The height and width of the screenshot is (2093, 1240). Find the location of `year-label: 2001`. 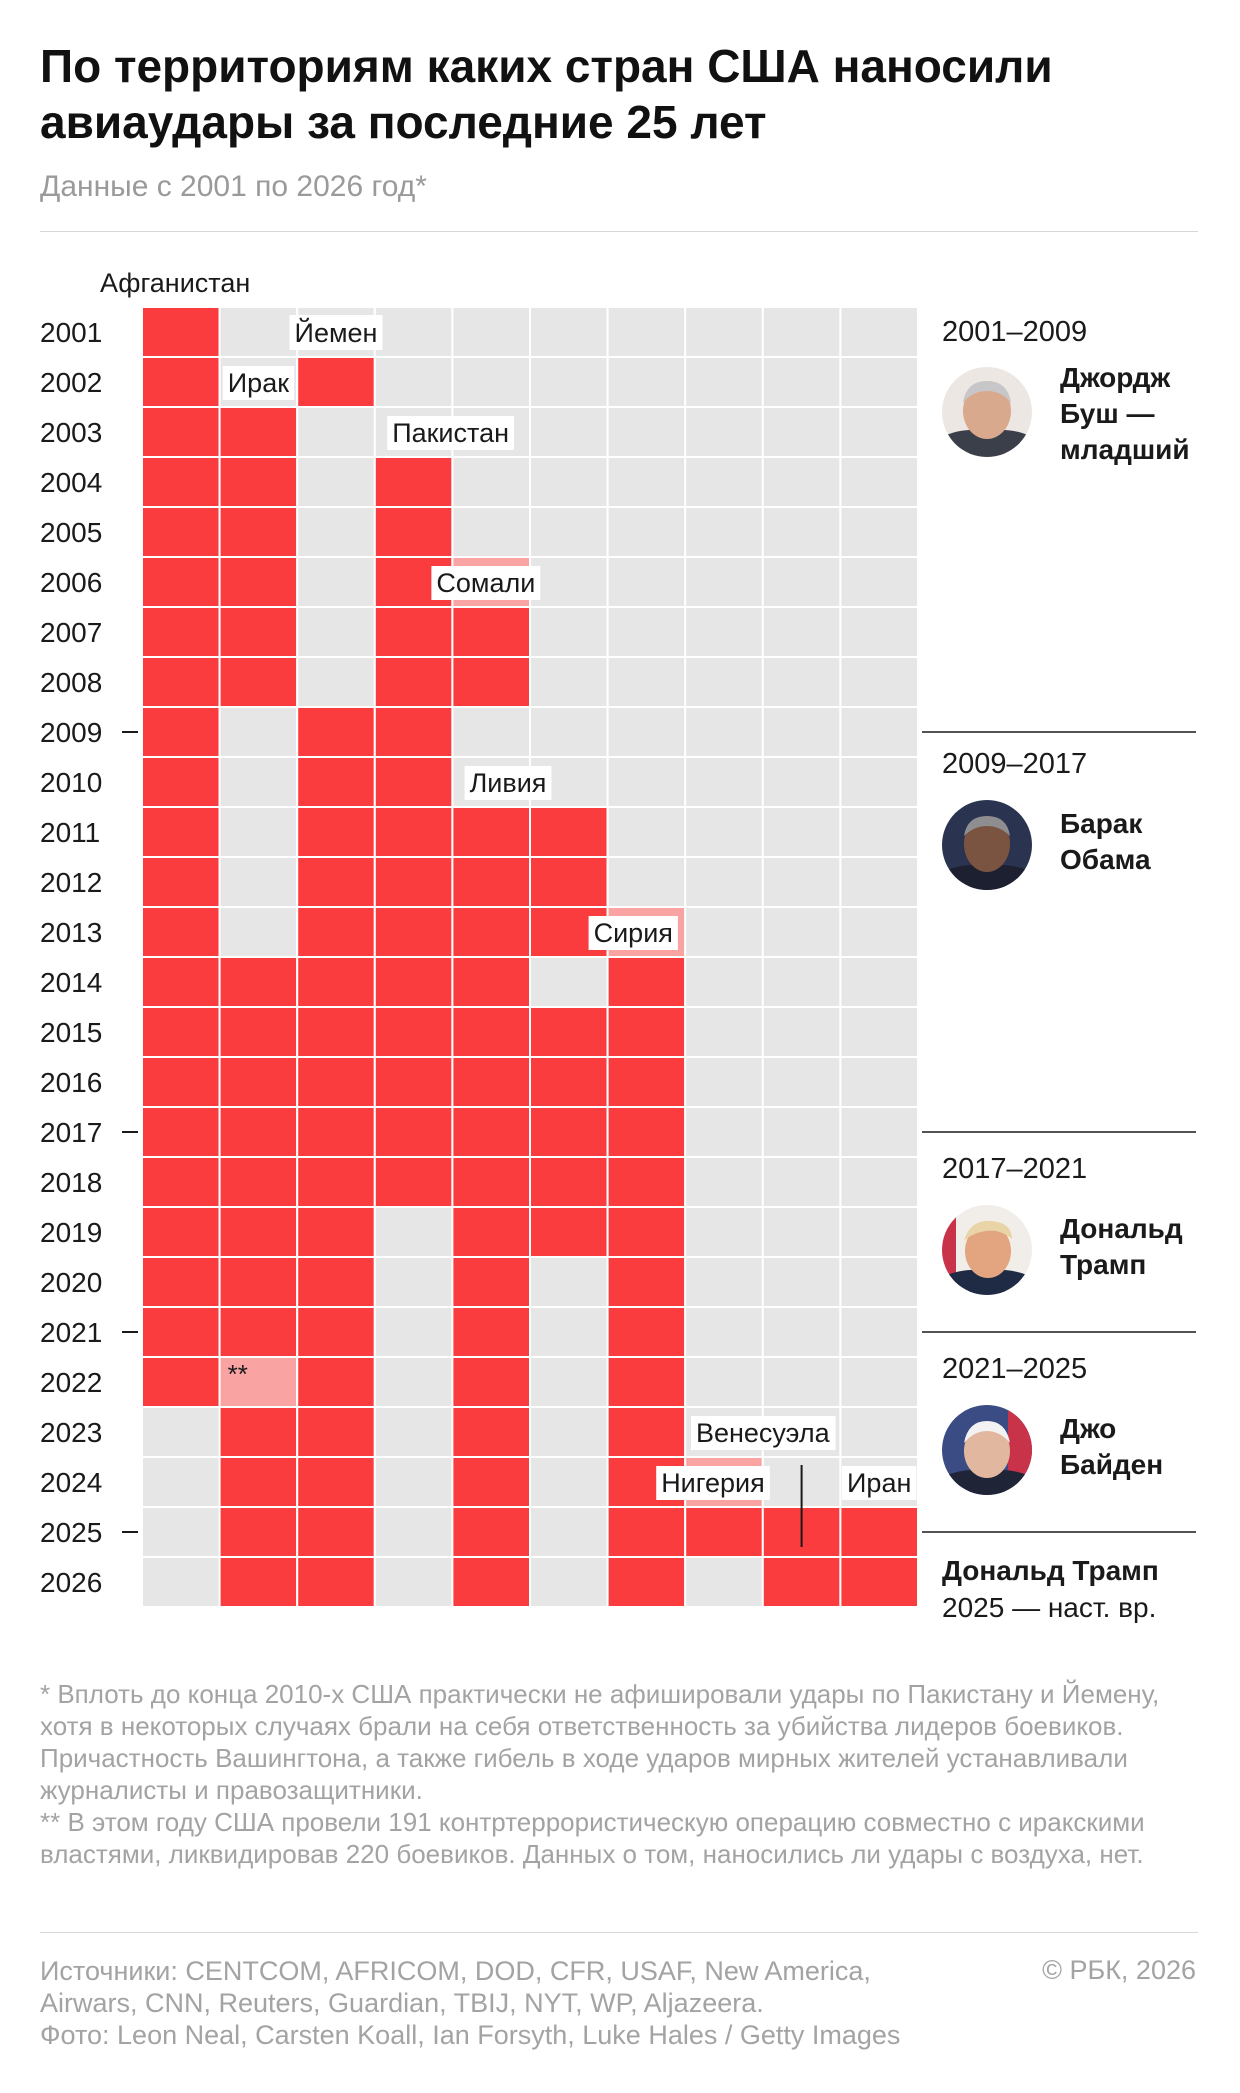

year-label: 2001 is located at coordinates (71, 332).